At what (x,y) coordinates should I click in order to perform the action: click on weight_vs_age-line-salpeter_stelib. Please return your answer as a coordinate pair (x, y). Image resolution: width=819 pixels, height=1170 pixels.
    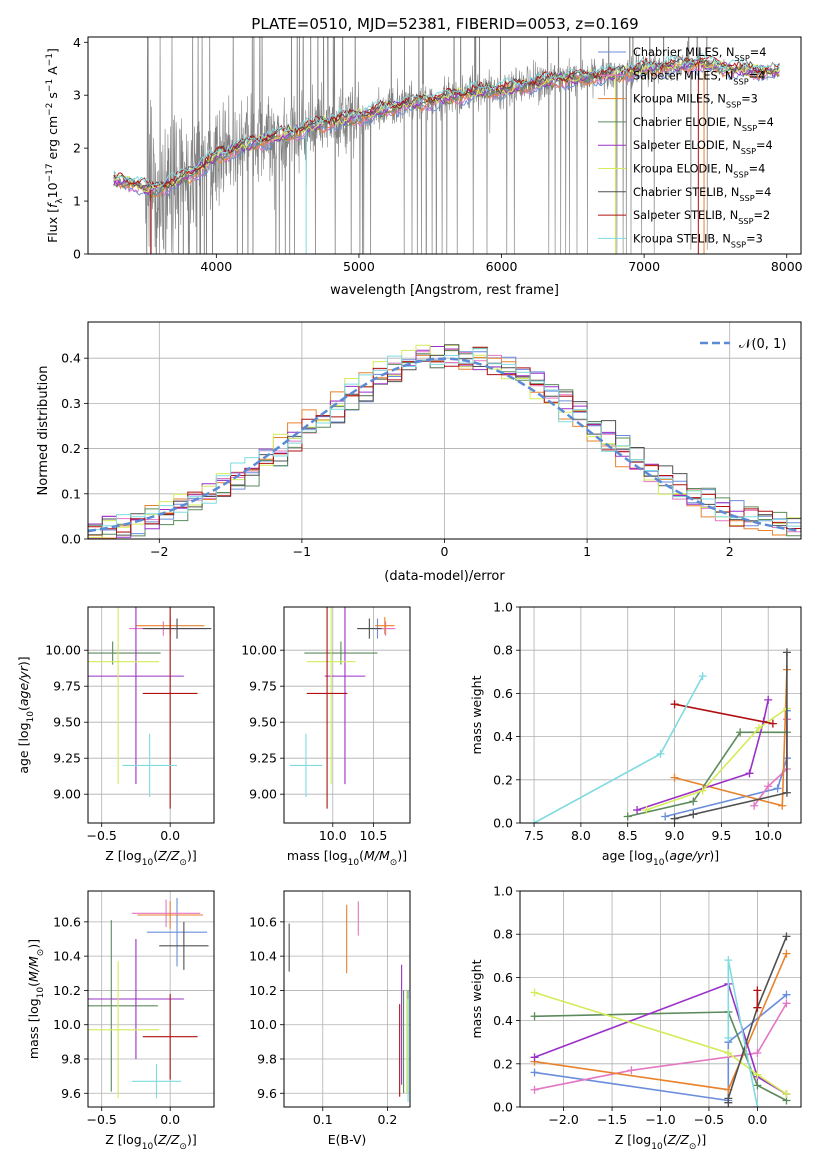
    Looking at the image, I should click on (724, 714).